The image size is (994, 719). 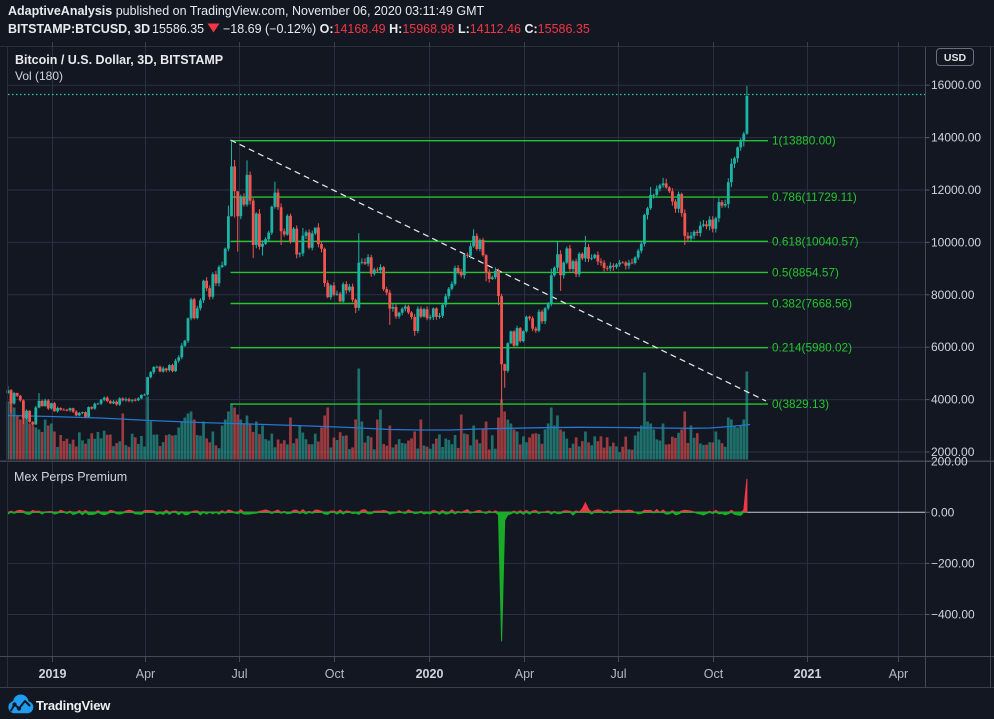 What do you see at coordinates (178, 29) in the screenshot?
I see `svg-text: 15586.35` at bounding box center [178, 29].